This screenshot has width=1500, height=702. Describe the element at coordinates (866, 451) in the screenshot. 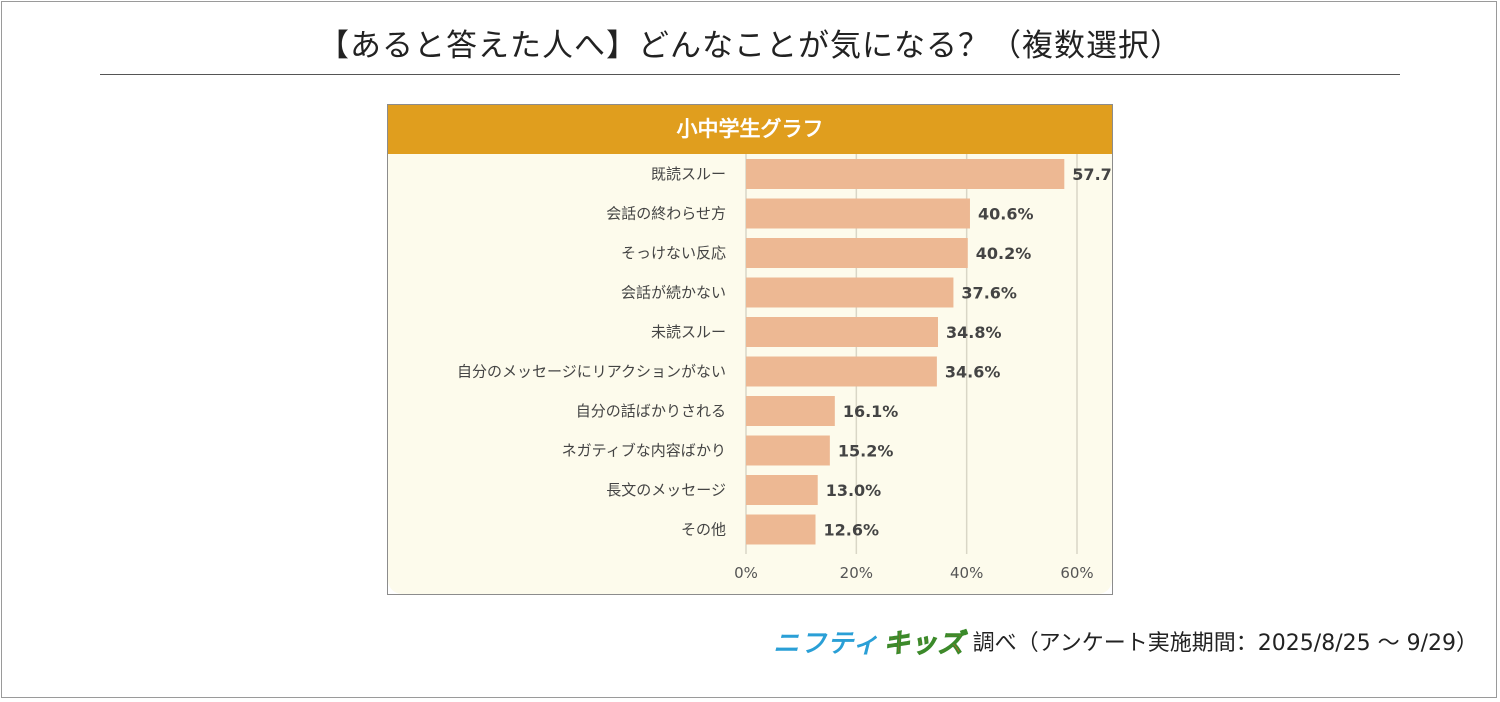

I see `value-label-8: 15.2%` at that location.